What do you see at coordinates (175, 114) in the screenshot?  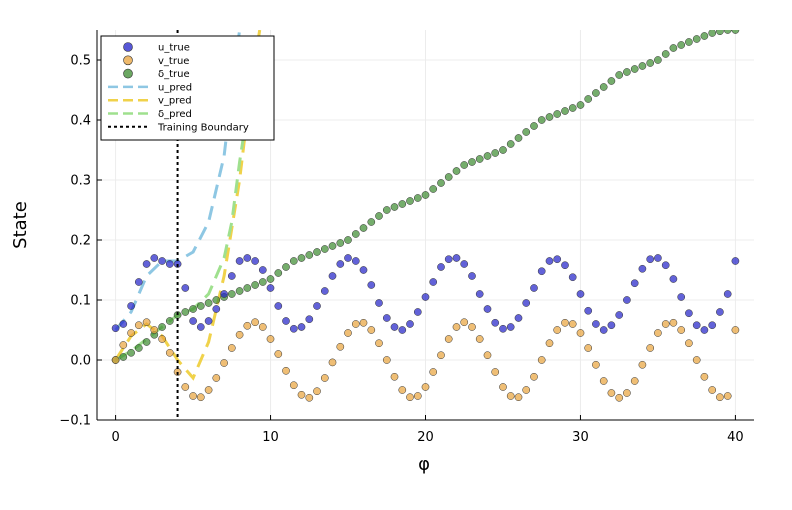 I see `legend-label: δ_pred` at bounding box center [175, 114].